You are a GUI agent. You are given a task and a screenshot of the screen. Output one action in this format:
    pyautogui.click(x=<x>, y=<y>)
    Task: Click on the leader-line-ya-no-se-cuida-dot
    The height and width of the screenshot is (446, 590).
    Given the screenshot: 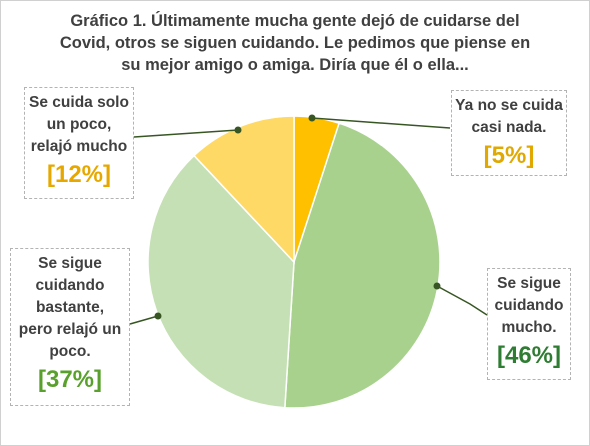 What is the action you would take?
    pyautogui.click(x=312, y=118)
    